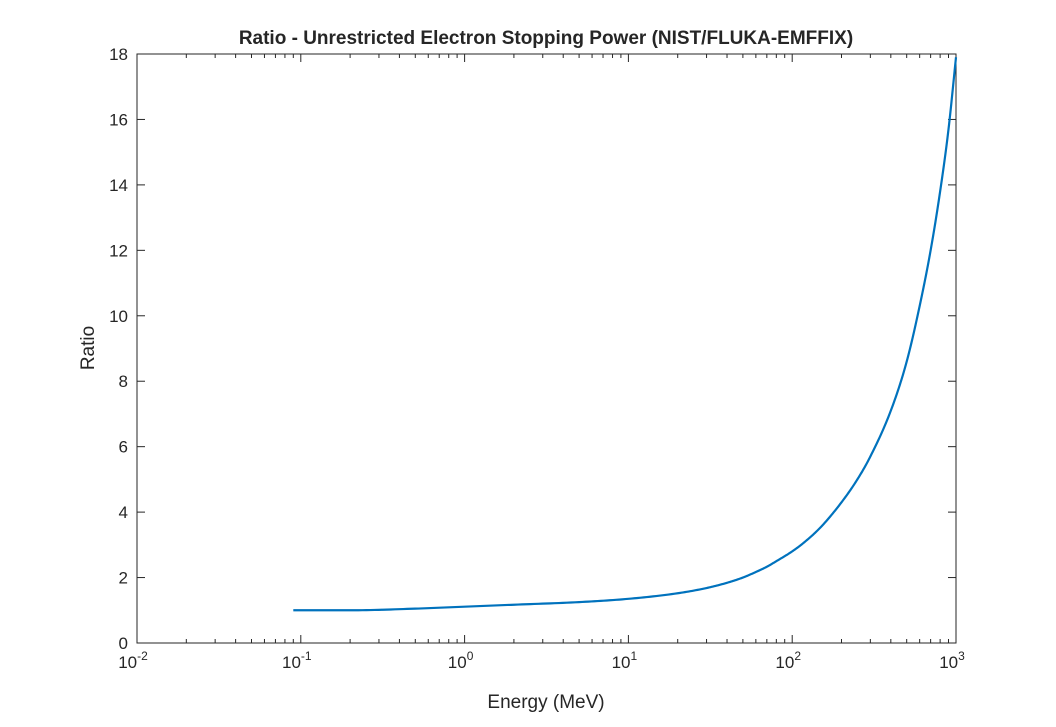 The image size is (1056, 727). I want to click on x-tick-label: 10⁰, so click(461, 660).